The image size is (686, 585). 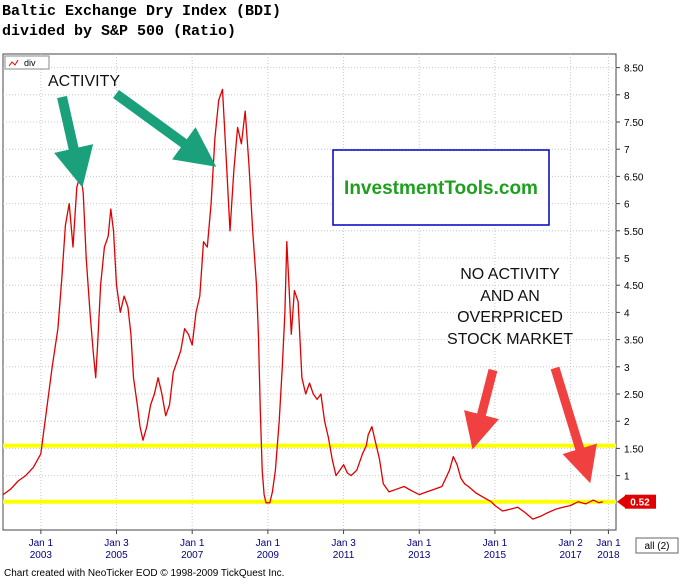 I want to click on annotation-activity-text: ACTIVITY, so click(x=84, y=81).